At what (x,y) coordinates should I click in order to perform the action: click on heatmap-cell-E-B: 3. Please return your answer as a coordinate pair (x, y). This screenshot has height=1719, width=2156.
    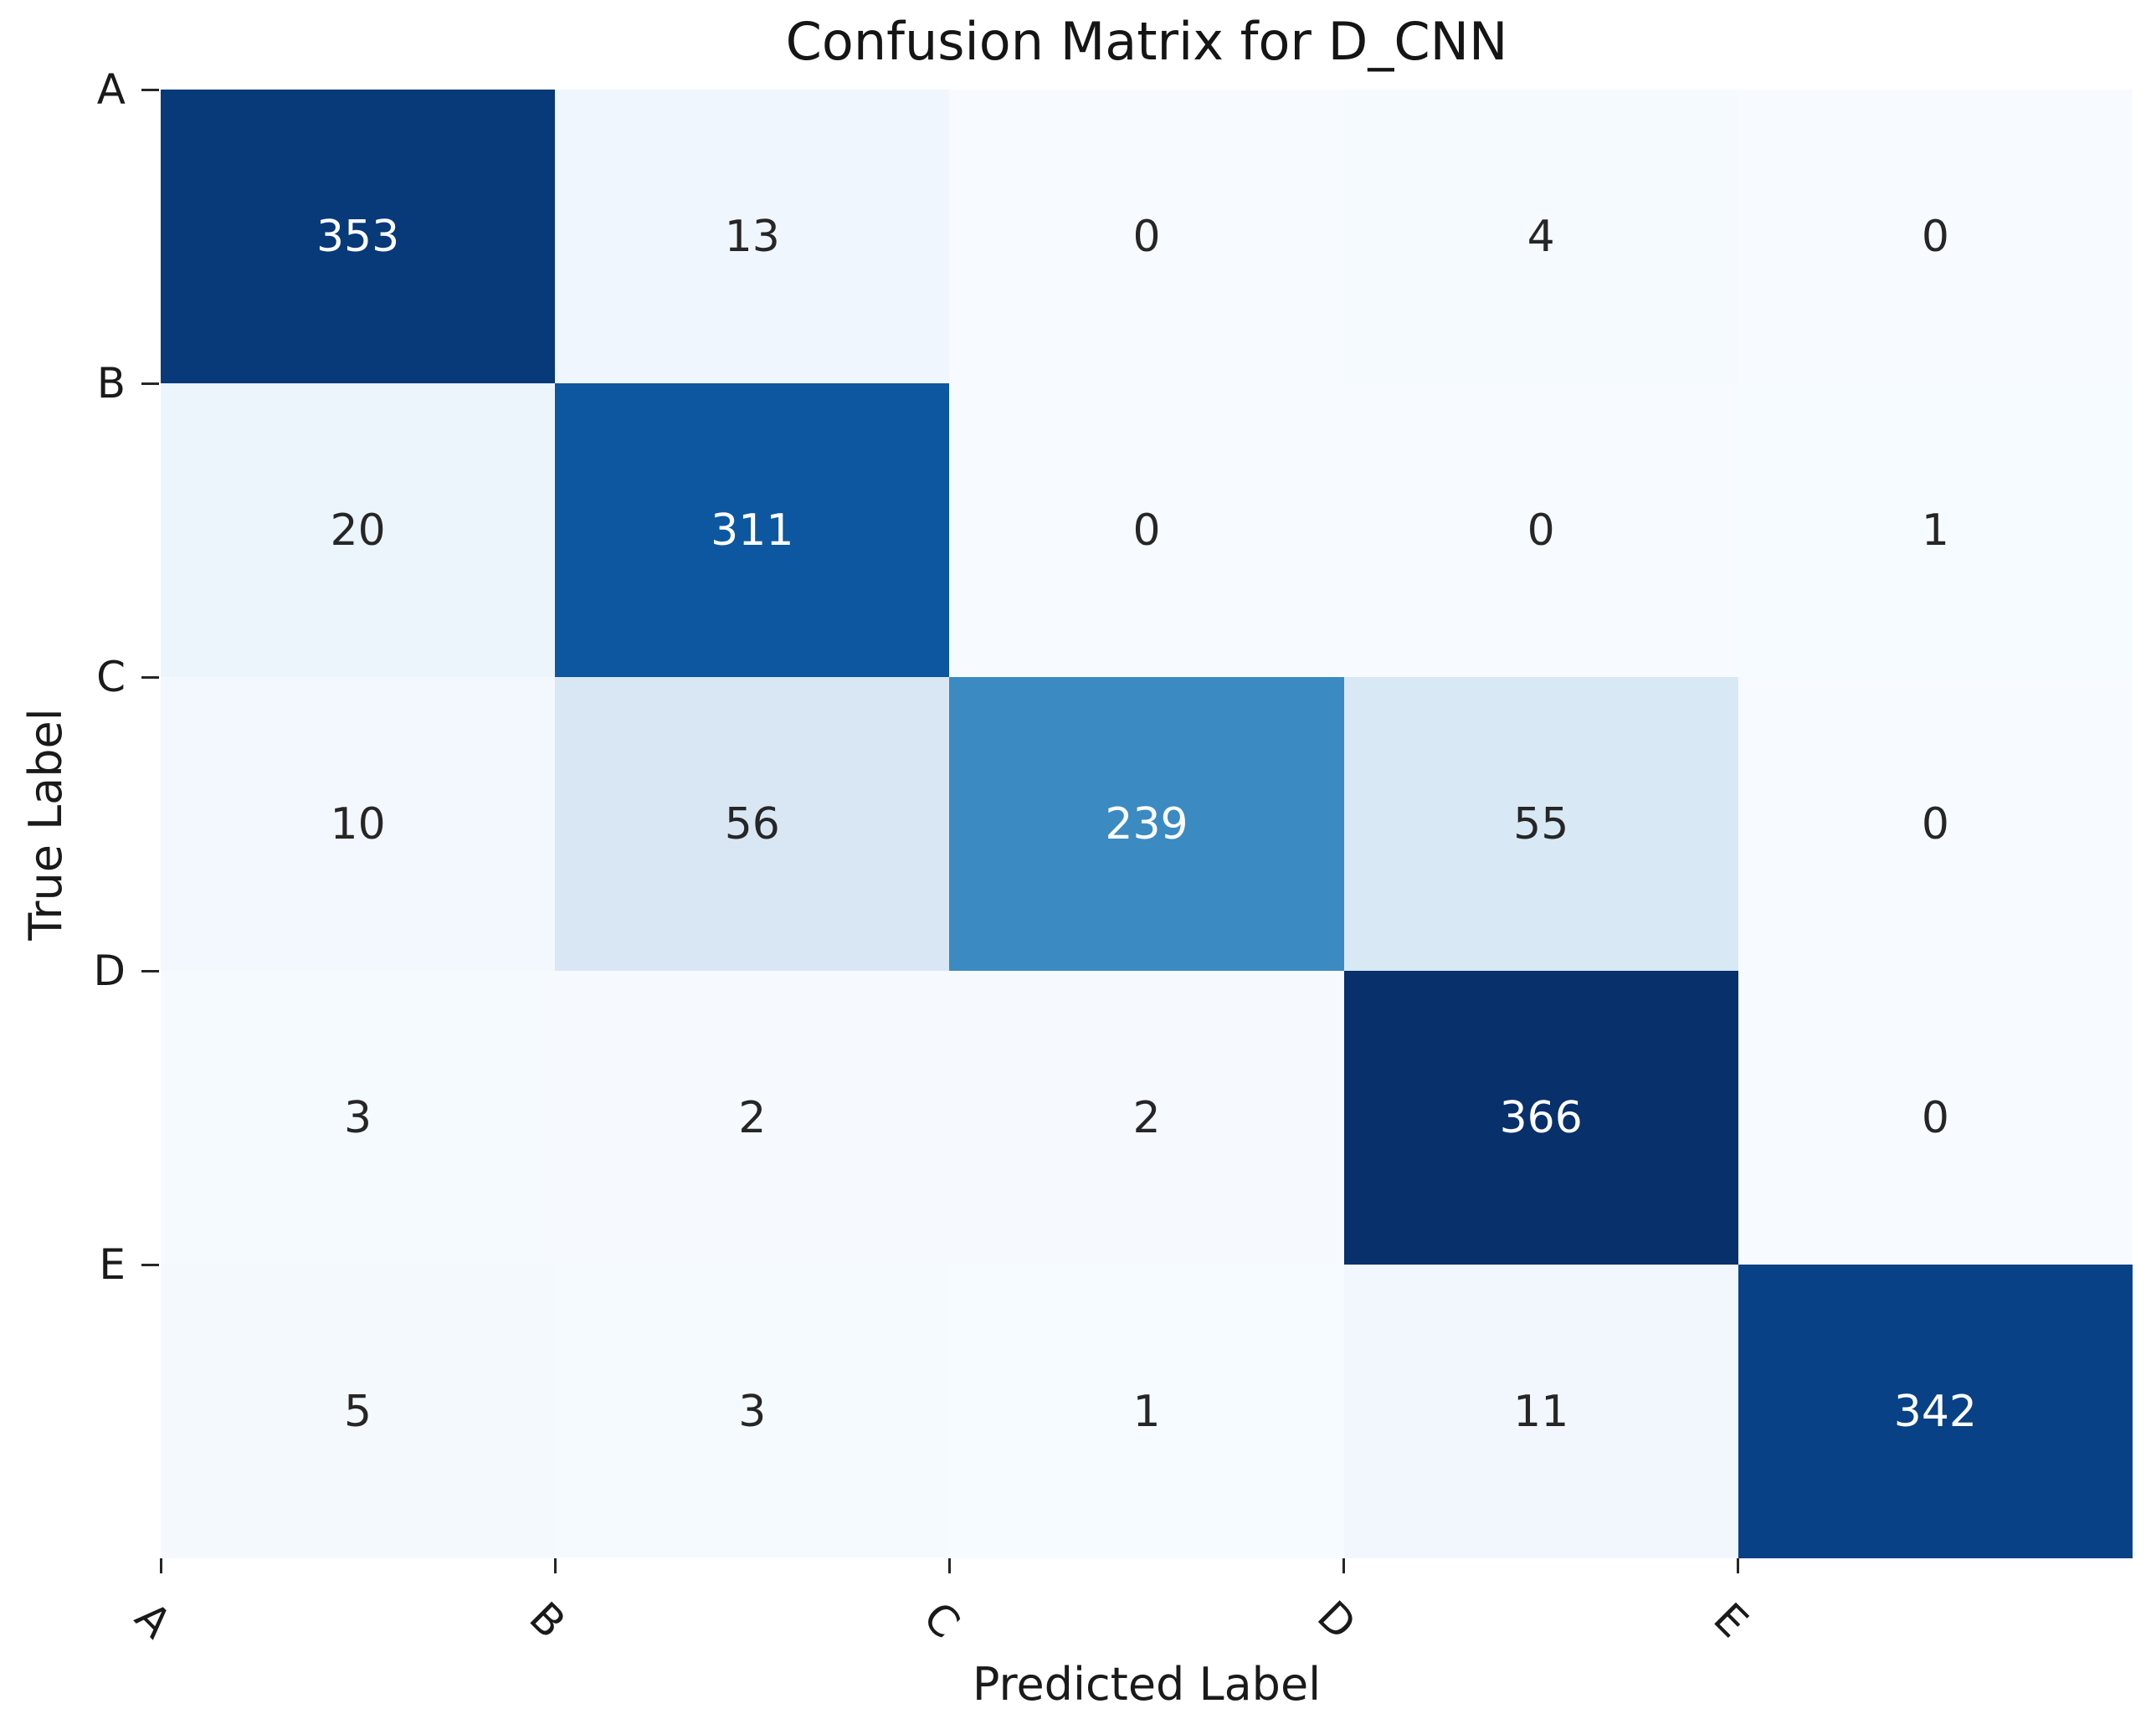
    Looking at the image, I should click on (752, 1411).